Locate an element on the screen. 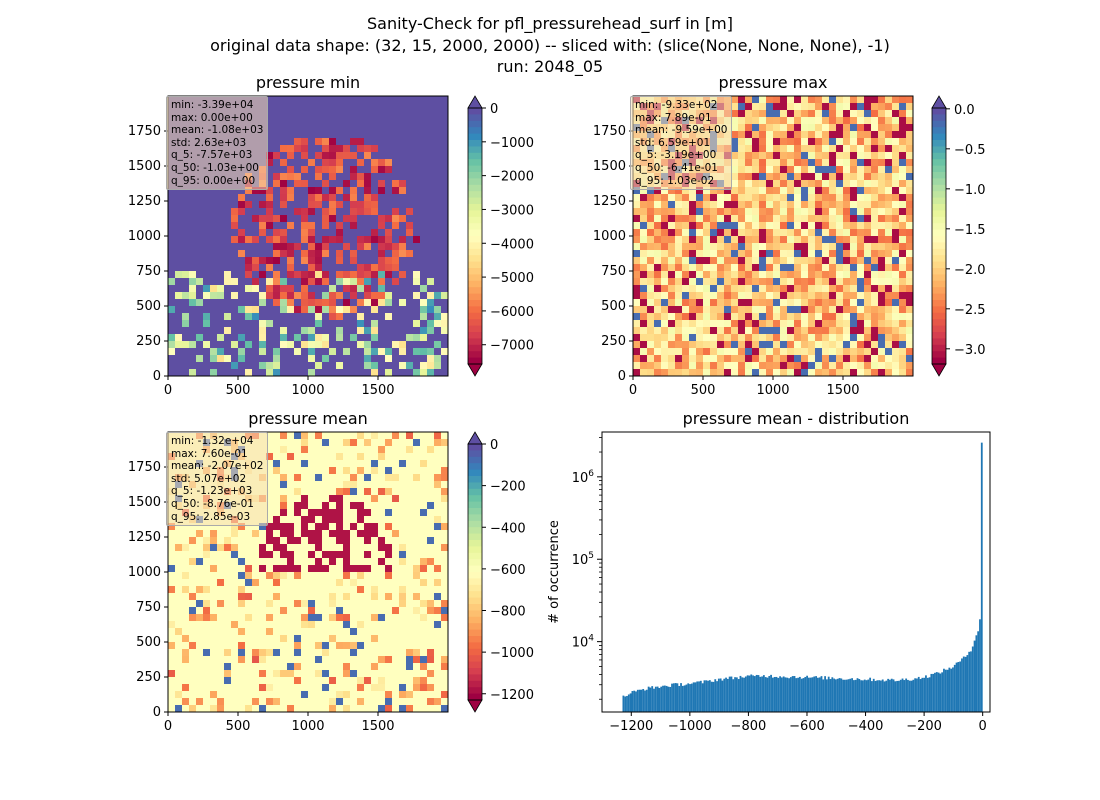  y-tick-label: 1250 is located at coordinates (609, 201).